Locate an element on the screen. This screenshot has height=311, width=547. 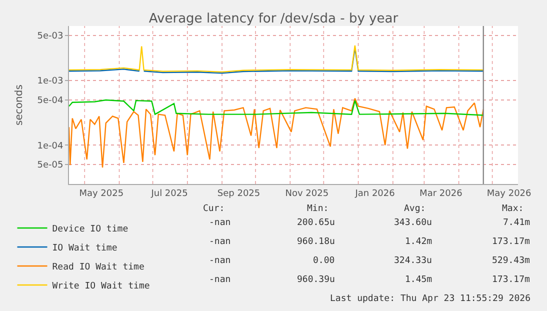
legend-label: Device IO time is located at coordinates (90, 229).